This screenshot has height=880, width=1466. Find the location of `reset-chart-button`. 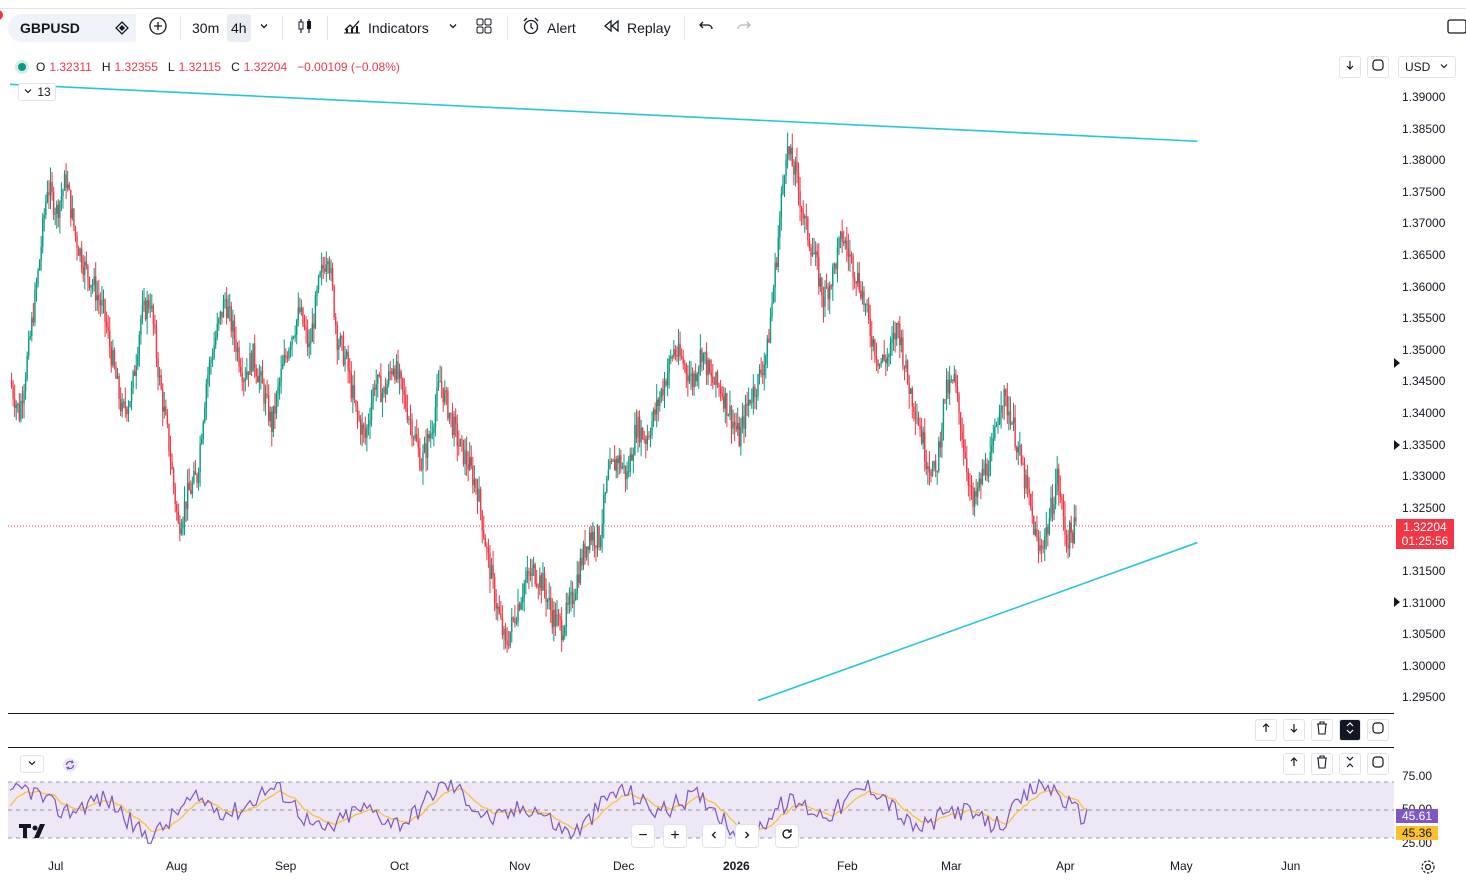

reset-chart-button is located at coordinates (787, 836).